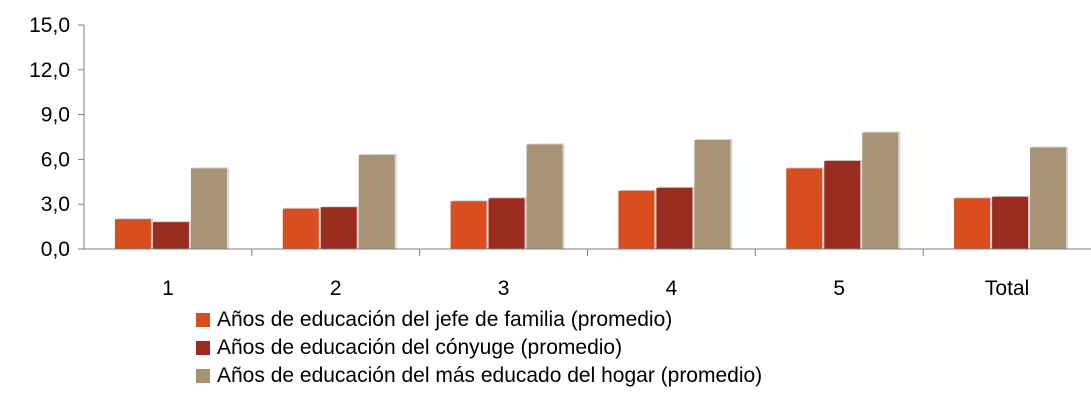  I want to click on x-tick-label: Total, so click(1007, 288).